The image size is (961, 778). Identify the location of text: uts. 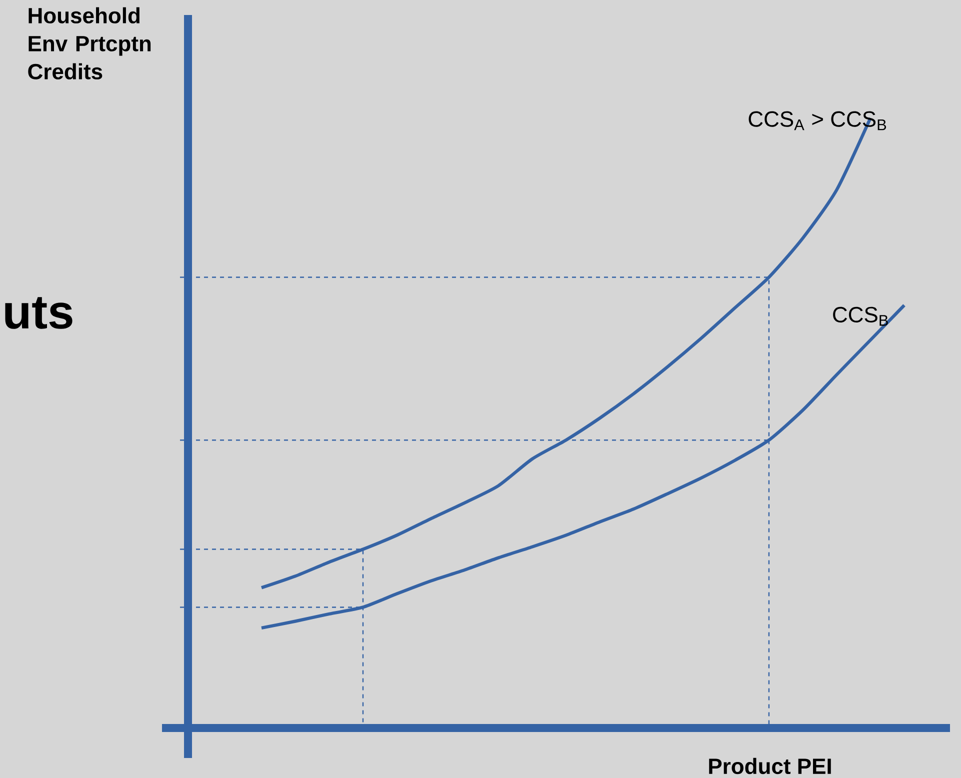
(38, 313).